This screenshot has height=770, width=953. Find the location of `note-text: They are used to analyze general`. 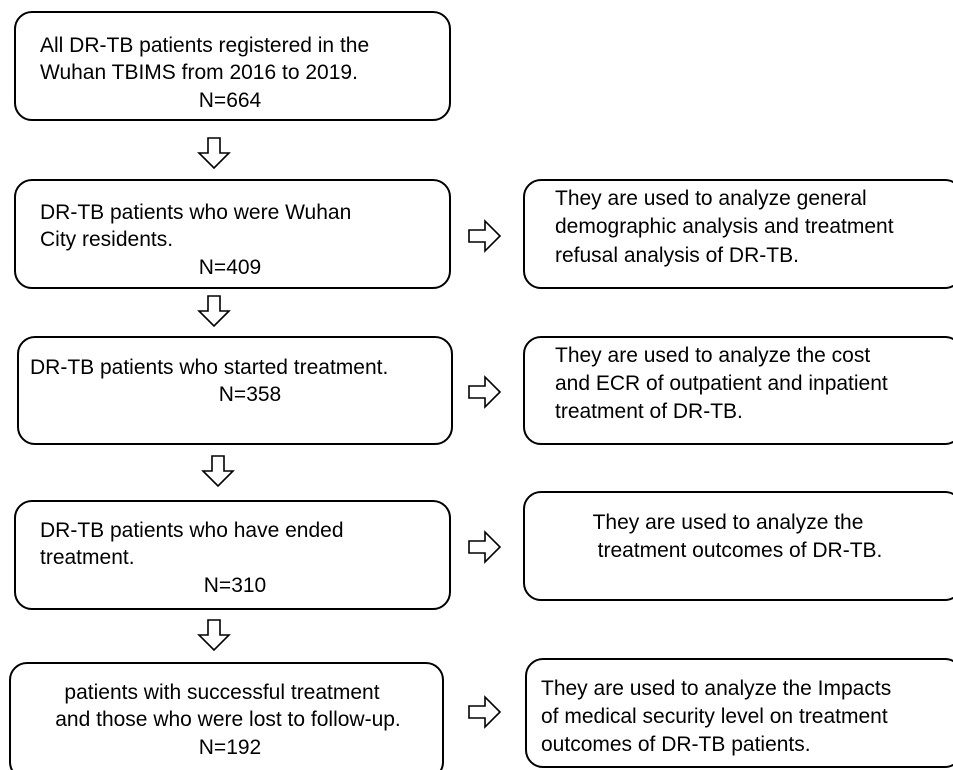

note-text: They are used to analyze general is located at coordinates (711, 198).